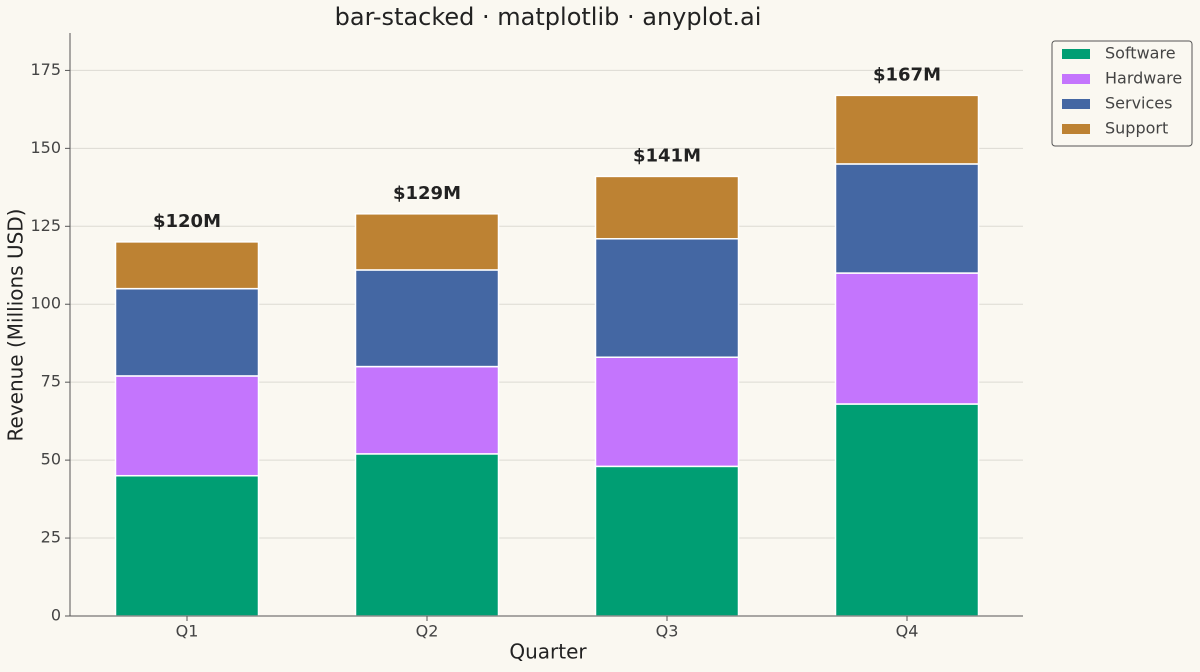 The image size is (1200, 672). I want to click on y-tick-label: 50, so click(51, 459).